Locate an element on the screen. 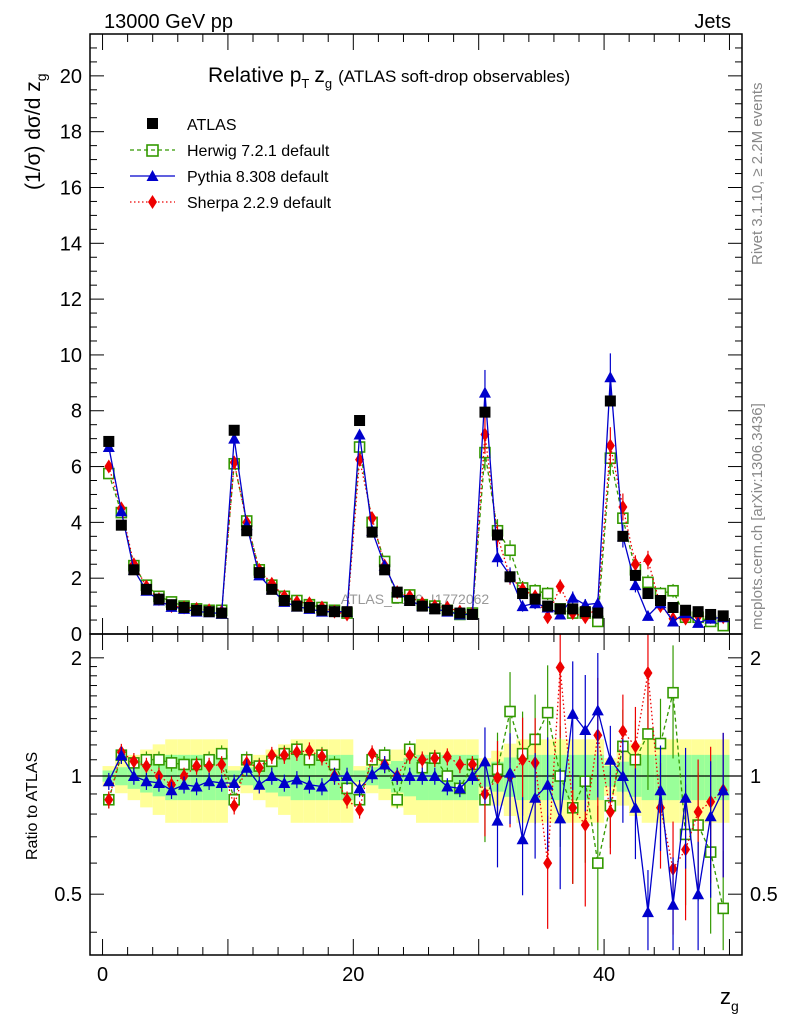 The height and width of the screenshot is (1024, 786). legend-label-atlas: ATLAS is located at coordinates (212, 125).